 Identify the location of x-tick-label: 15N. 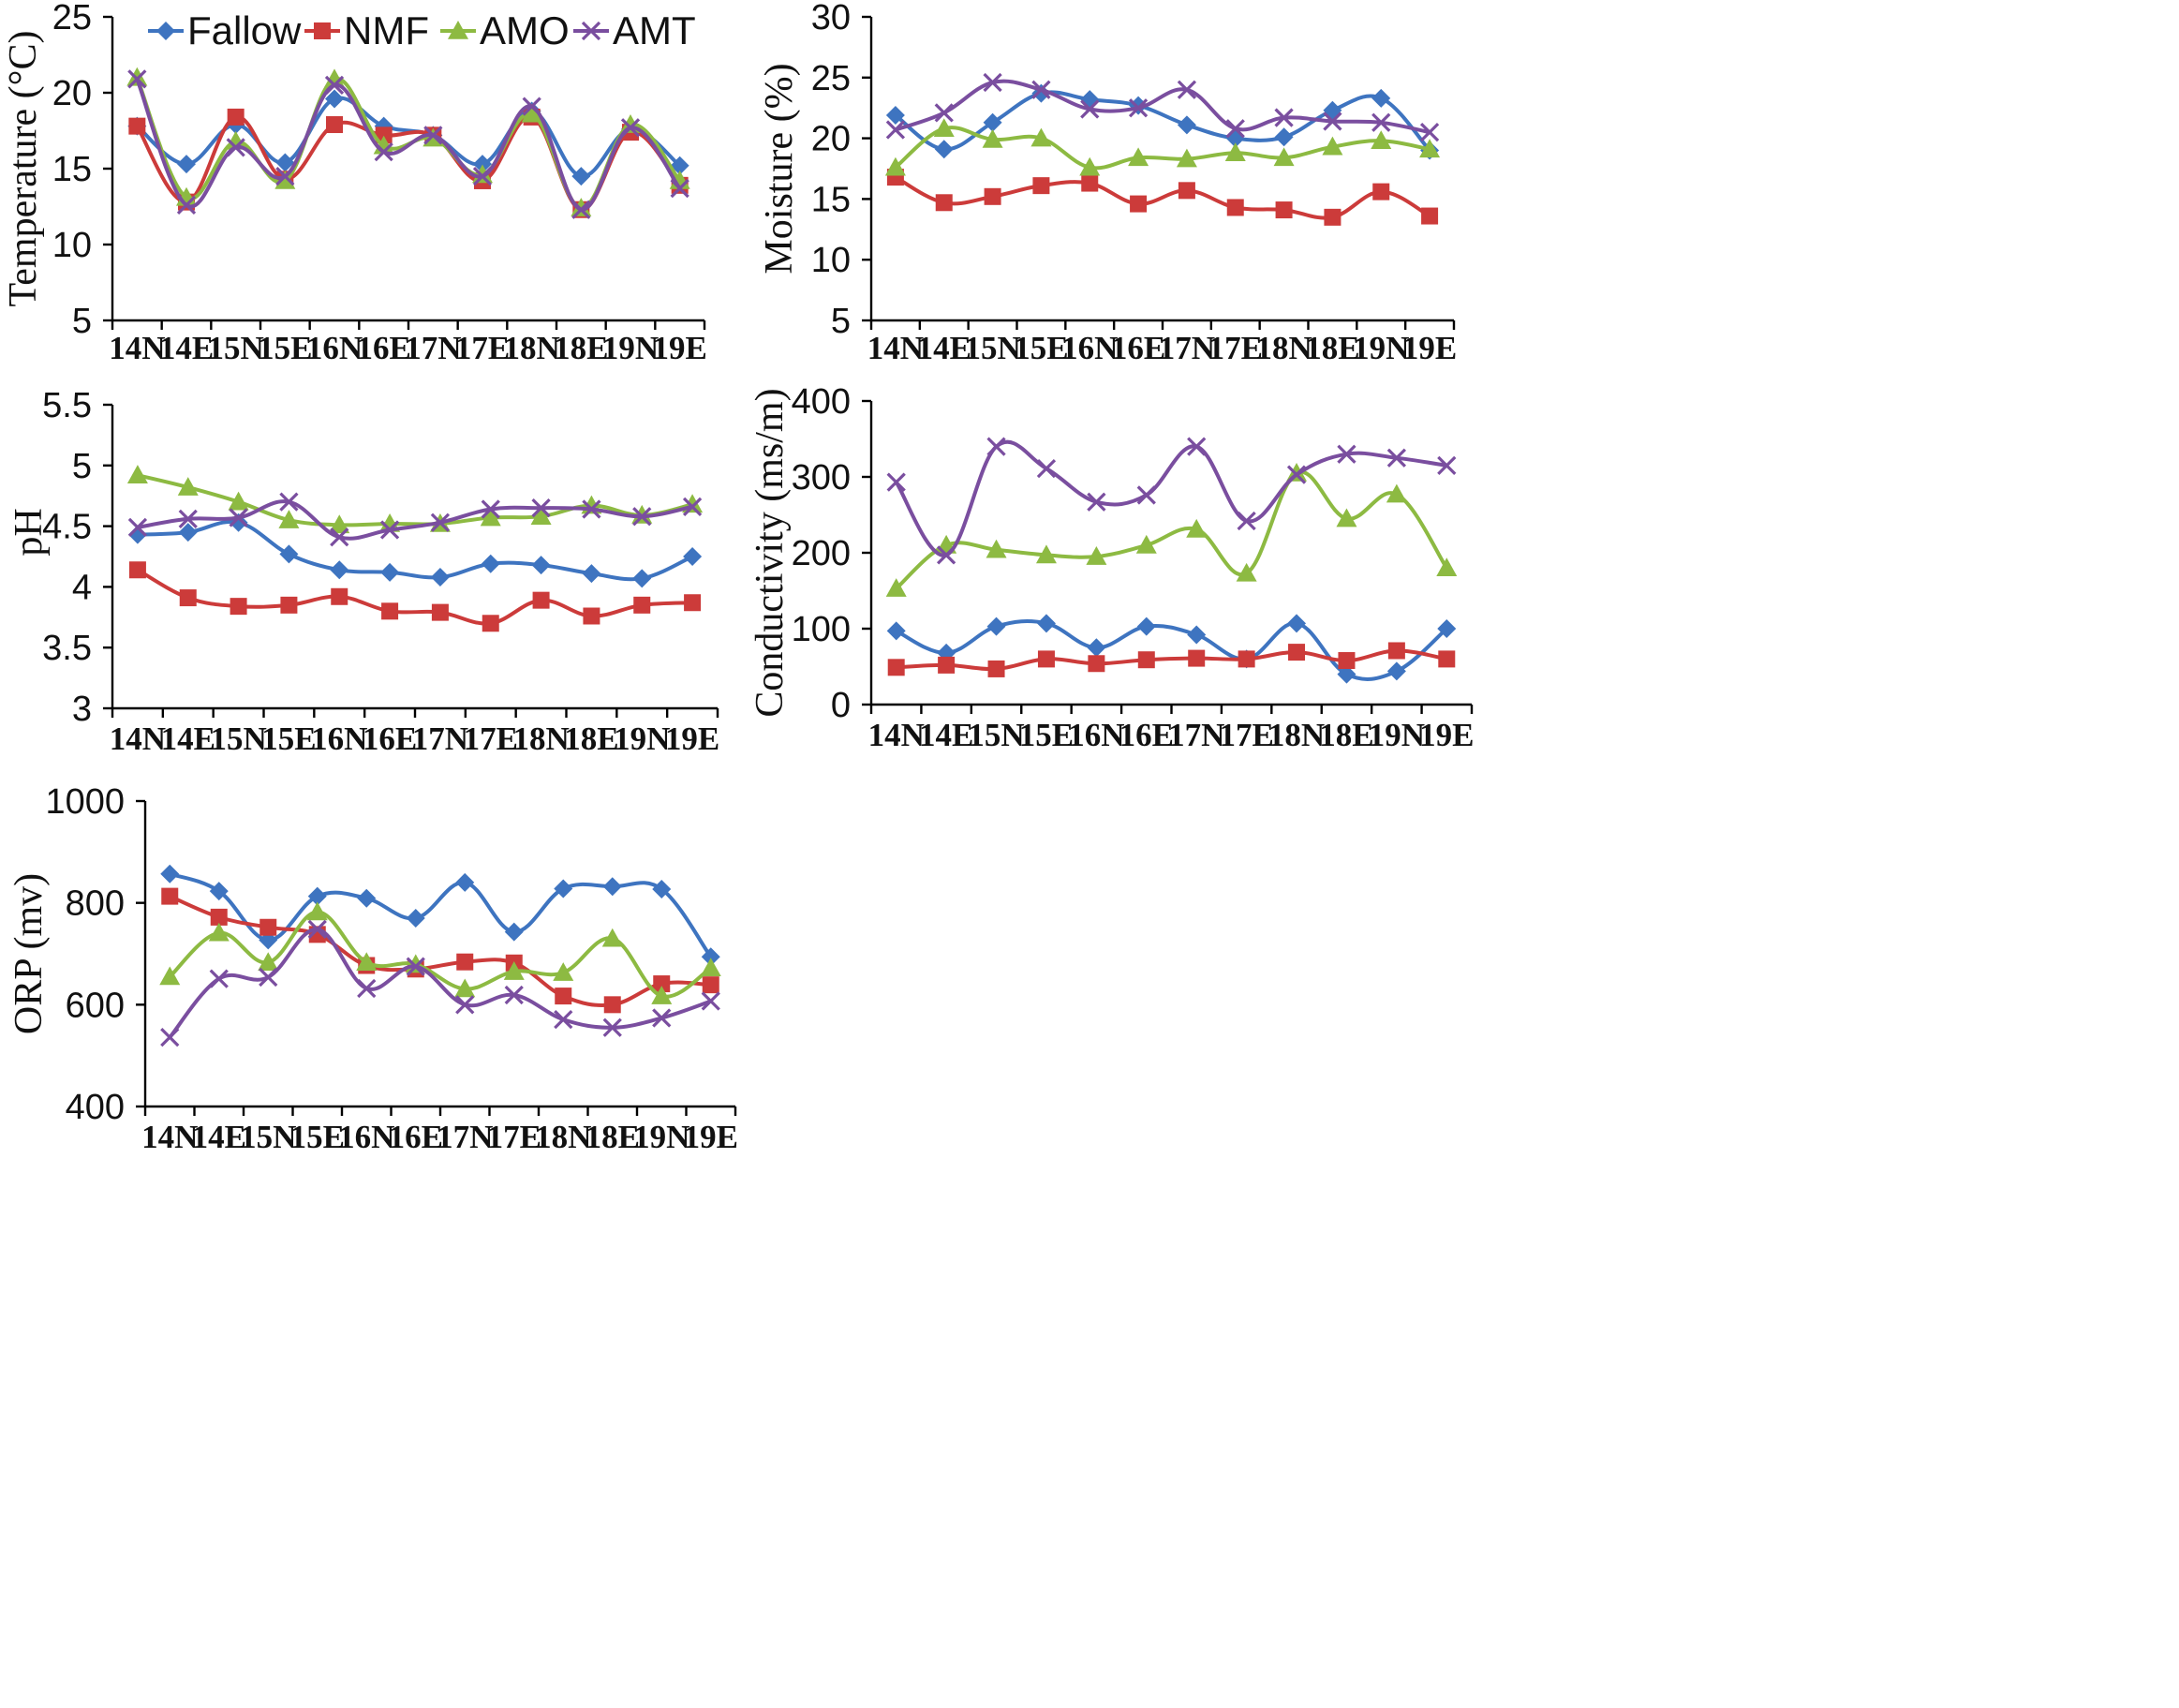
(992, 348).